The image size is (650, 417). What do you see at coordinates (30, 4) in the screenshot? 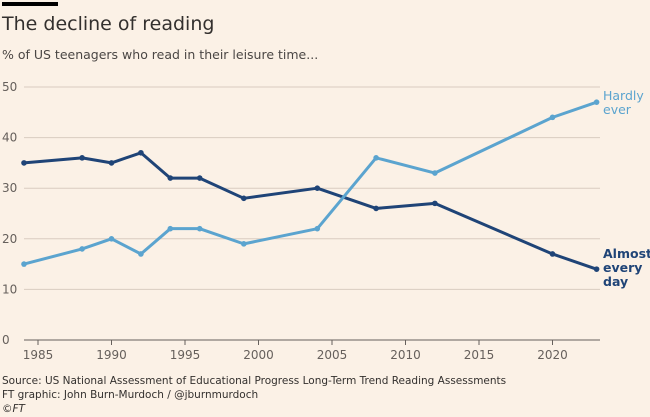
I see `ft-top-rule` at bounding box center [30, 4].